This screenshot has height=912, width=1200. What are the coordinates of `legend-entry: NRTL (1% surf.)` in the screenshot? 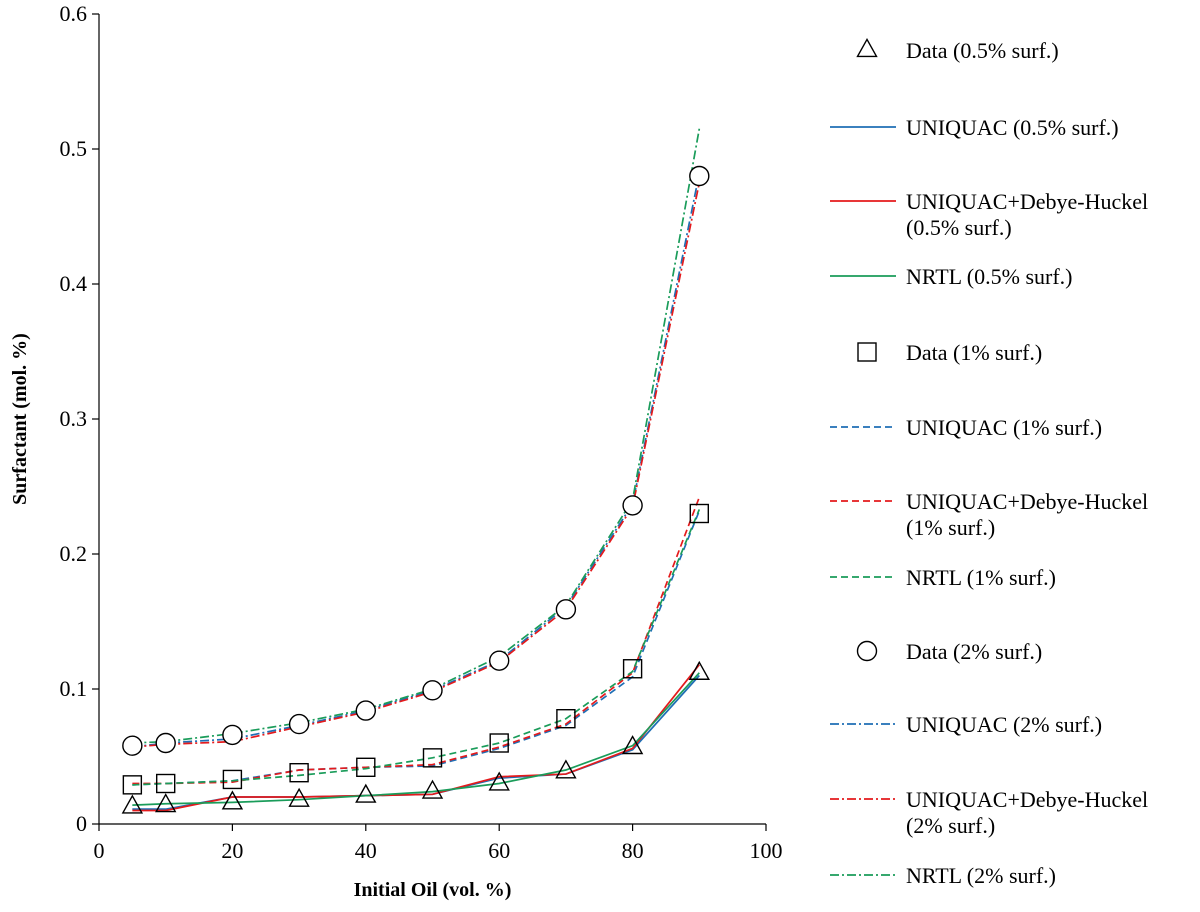 It's located at (943, 577).